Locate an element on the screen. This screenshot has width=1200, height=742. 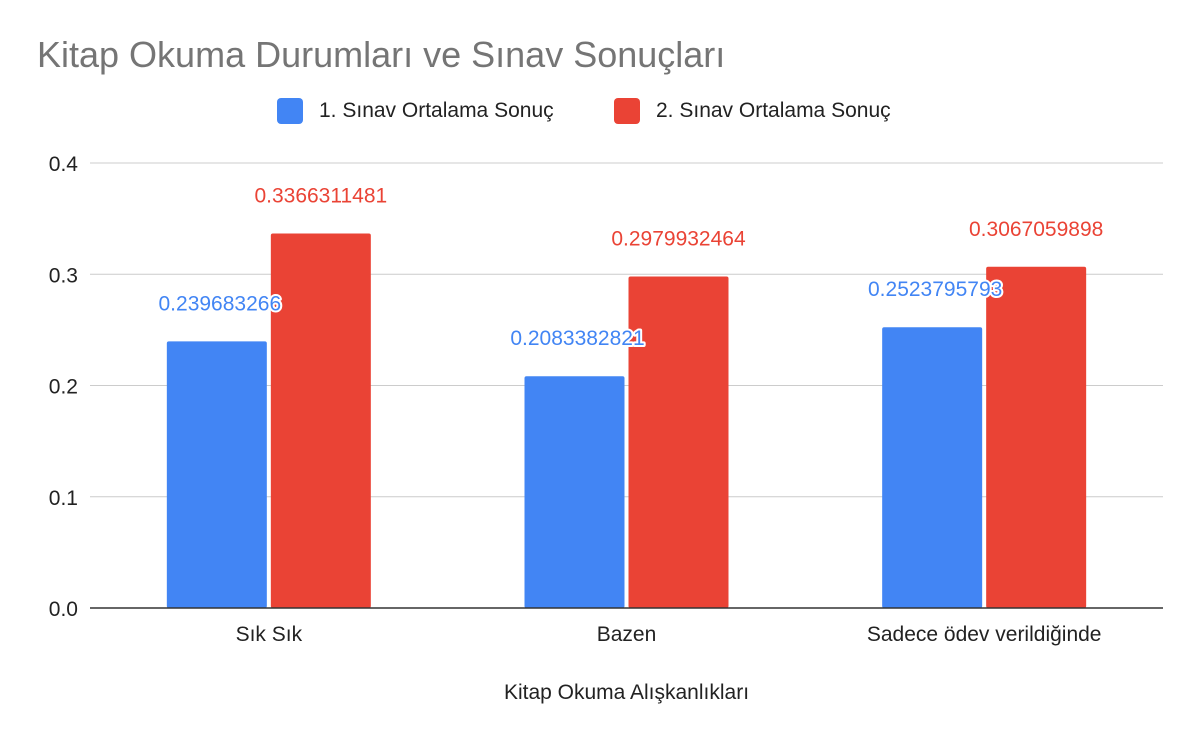
y-tick-label: 0.0 is located at coordinates (63, 609).